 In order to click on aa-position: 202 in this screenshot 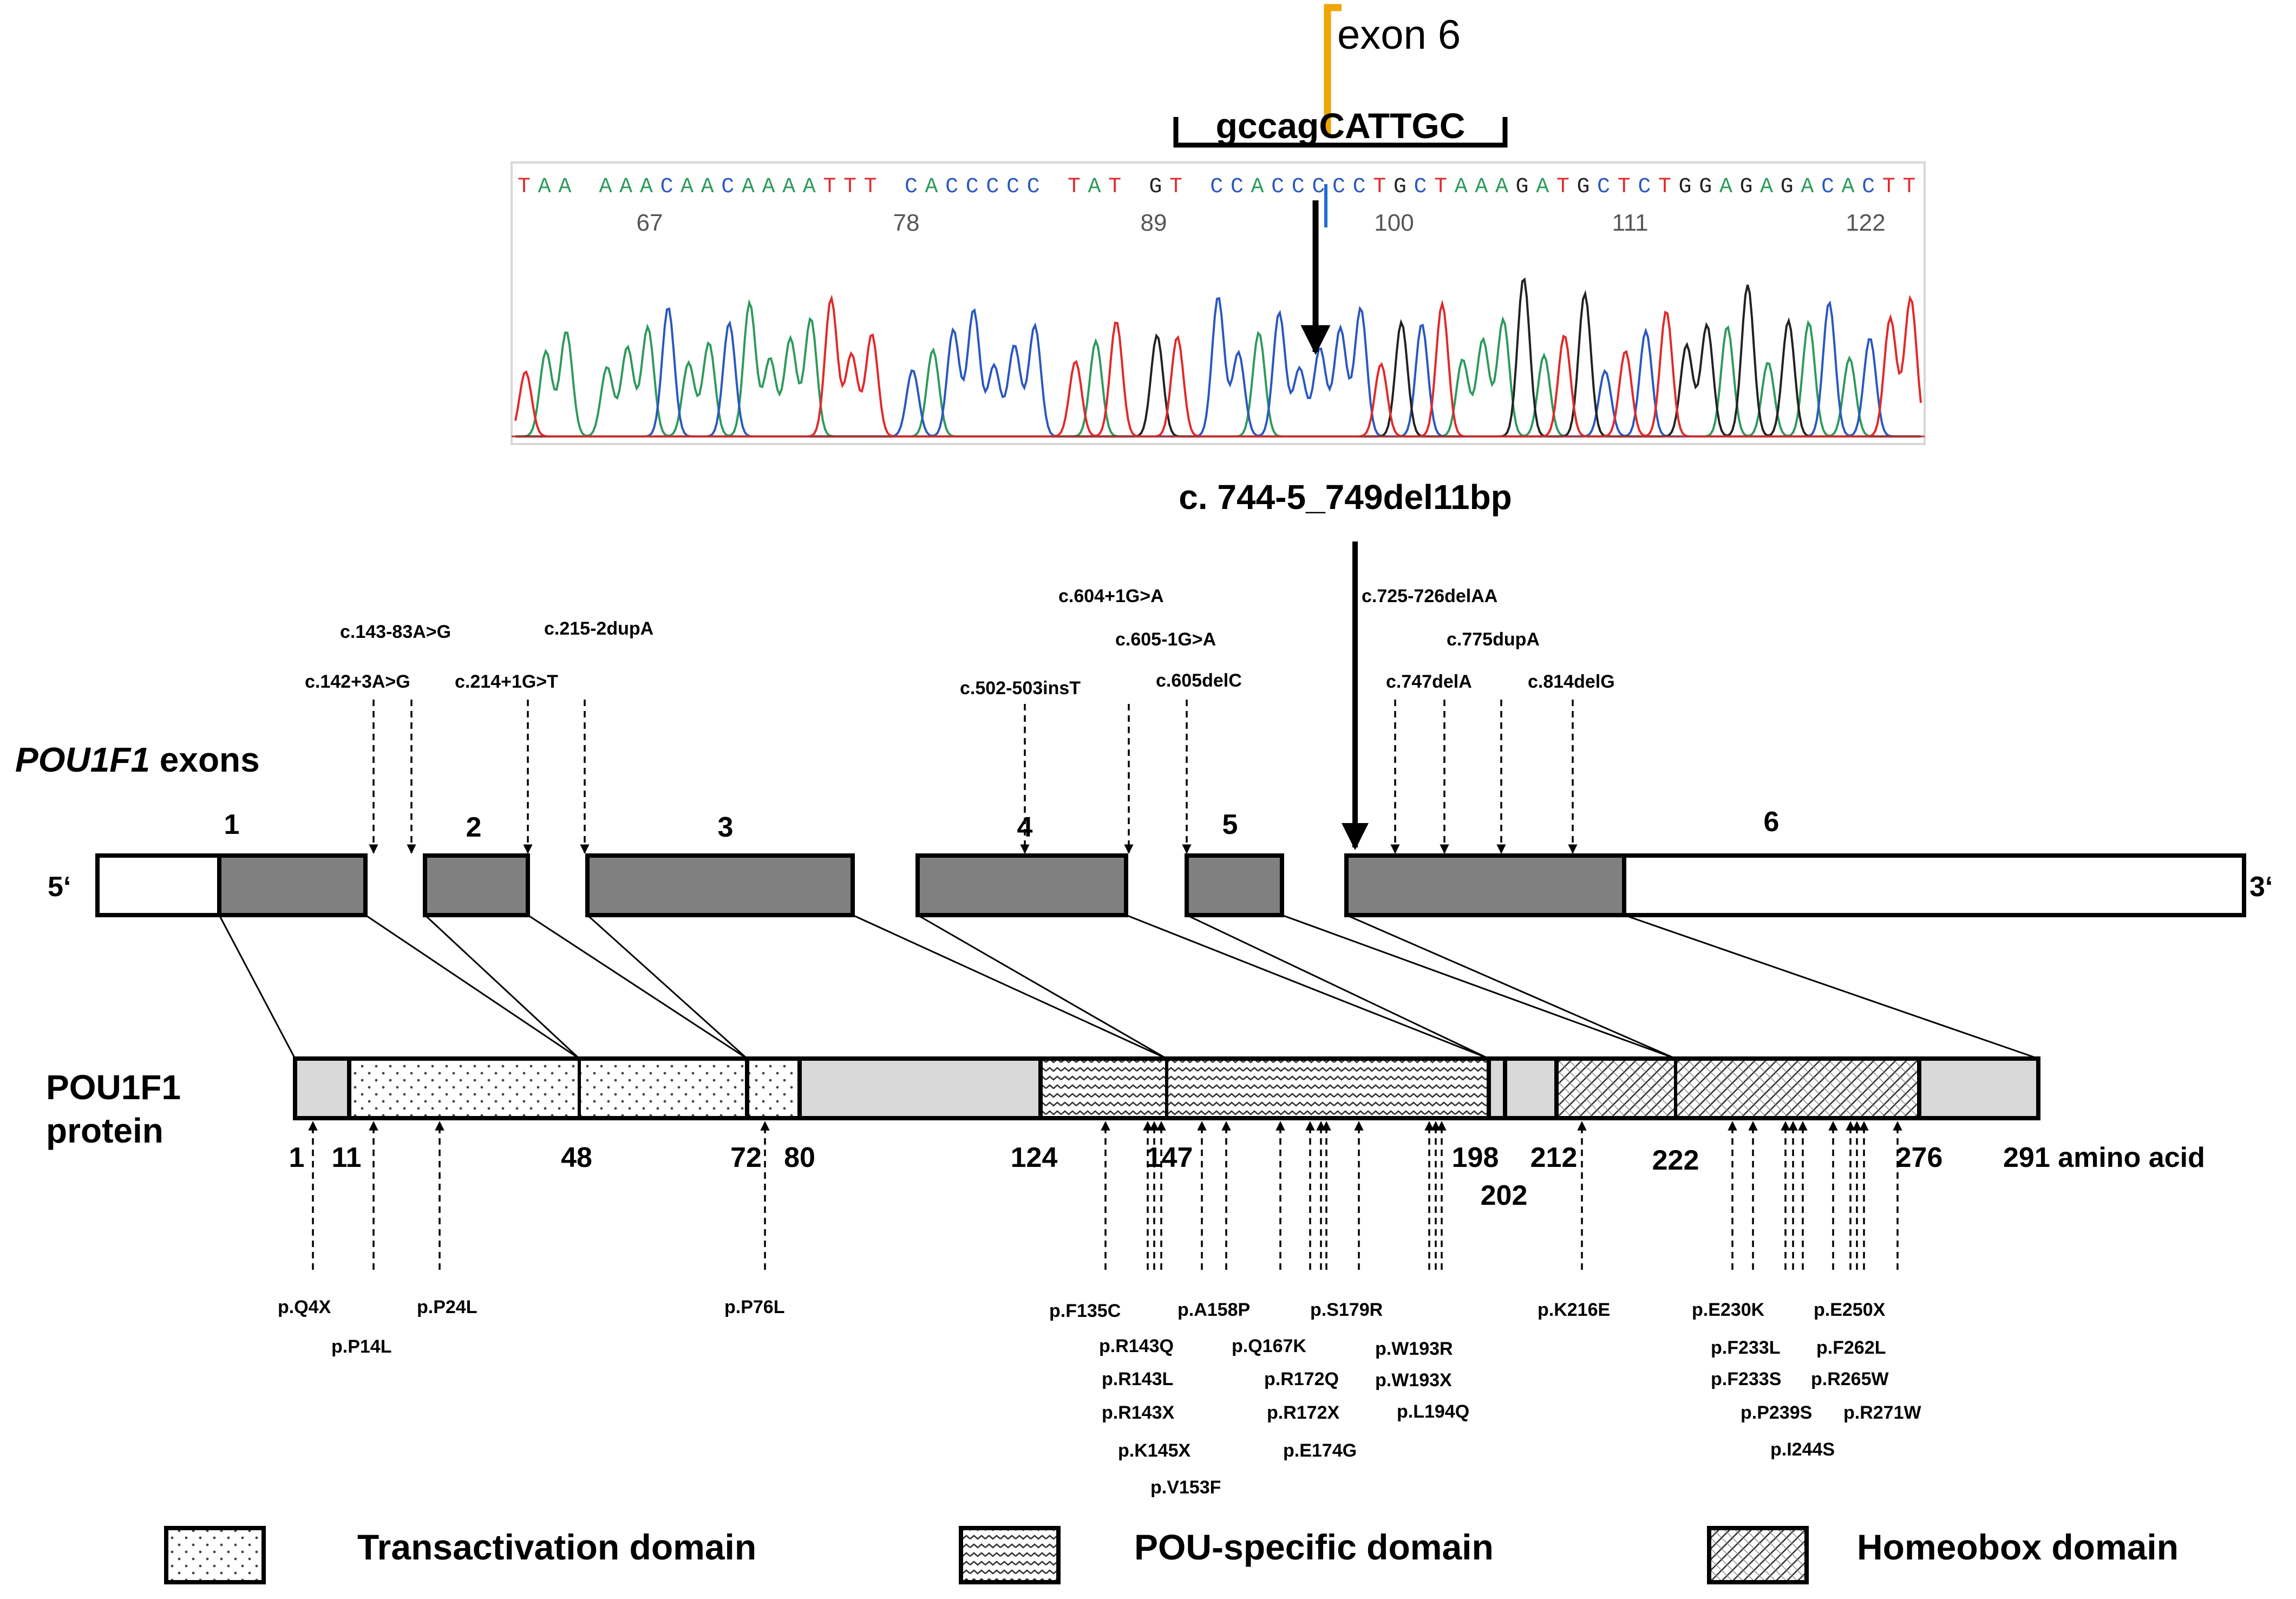, I will do `click(1505, 1195)`.